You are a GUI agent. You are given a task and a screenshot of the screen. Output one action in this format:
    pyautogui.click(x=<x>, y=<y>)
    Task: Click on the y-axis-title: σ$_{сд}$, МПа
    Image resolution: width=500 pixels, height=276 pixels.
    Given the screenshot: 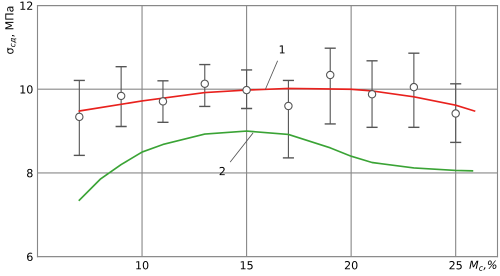 What is the action you would take?
    pyautogui.click(x=10, y=30)
    